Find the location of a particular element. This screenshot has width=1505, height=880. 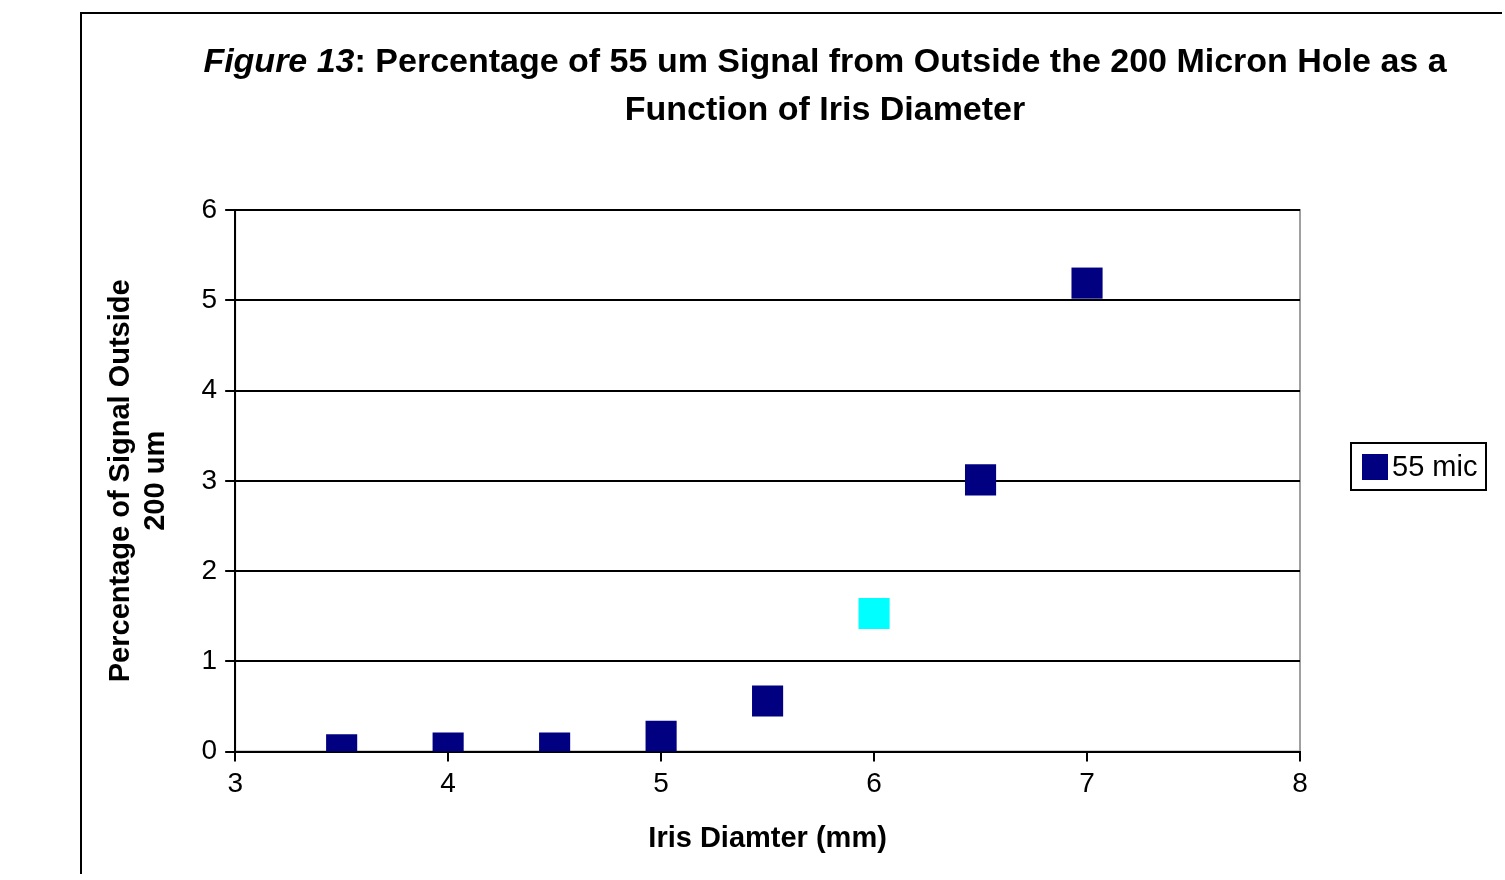

y-tick-label: 6 is located at coordinates (209, 208).